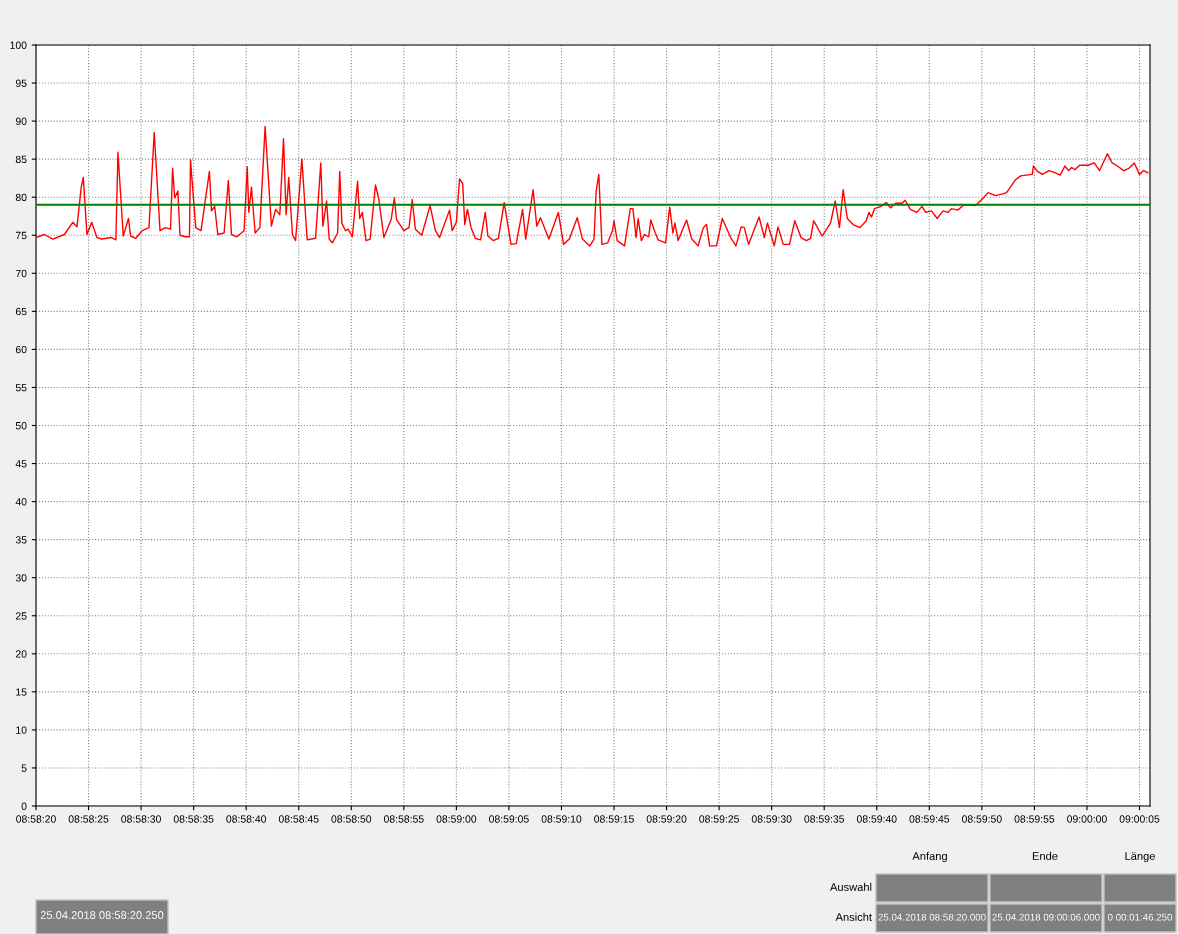 The height and width of the screenshot is (934, 1178). Describe the element at coordinates (1140, 857) in the screenshot. I see `text: Länge` at that location.